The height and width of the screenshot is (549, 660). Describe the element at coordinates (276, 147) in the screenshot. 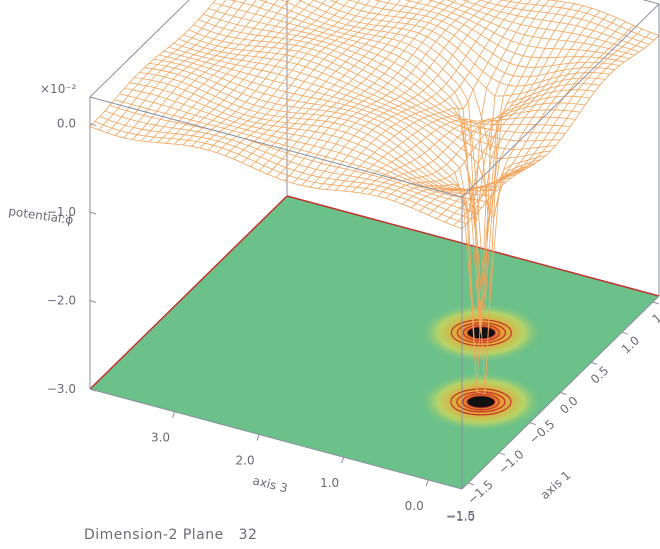

I see `box-edge-top-left` at that location.